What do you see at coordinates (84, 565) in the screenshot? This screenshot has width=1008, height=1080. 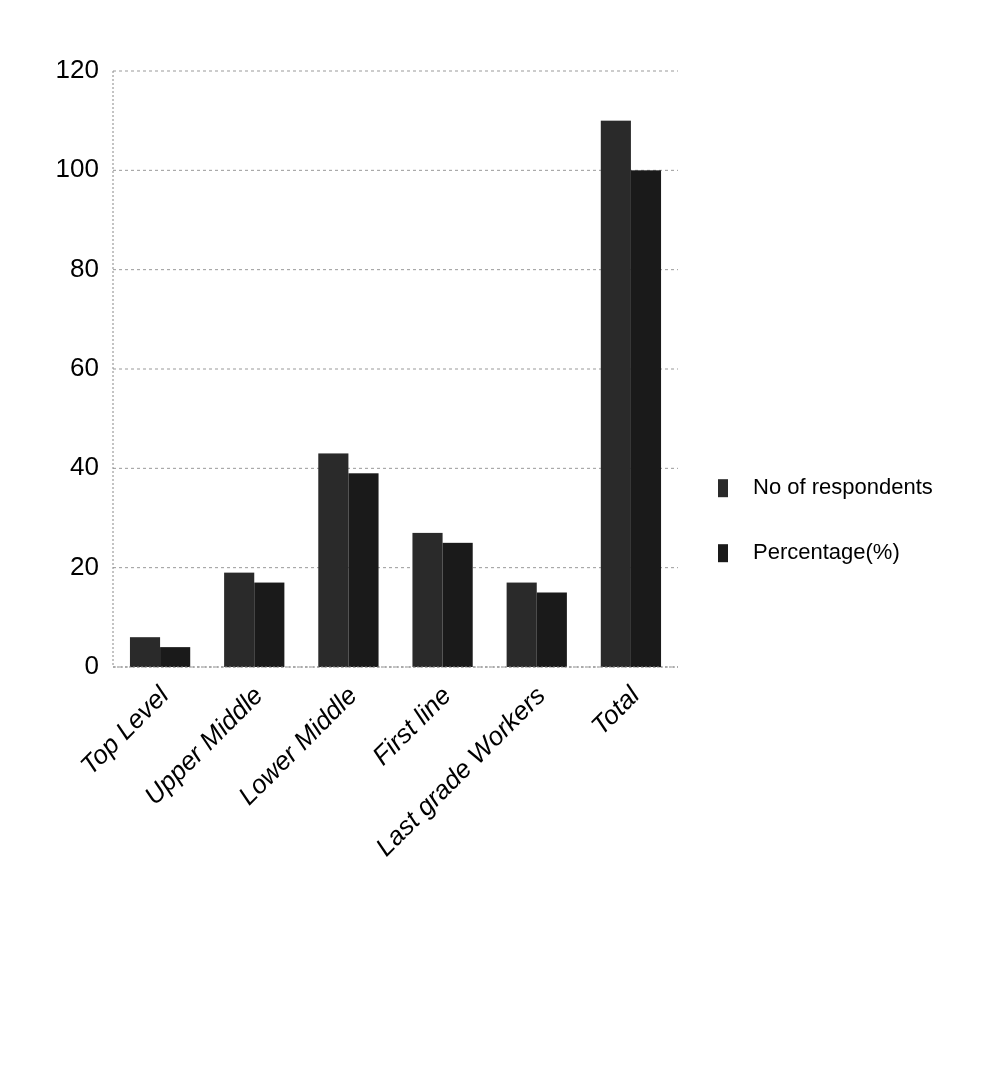 I see `y-tick-label: 20` at bounding box center [84, 565].